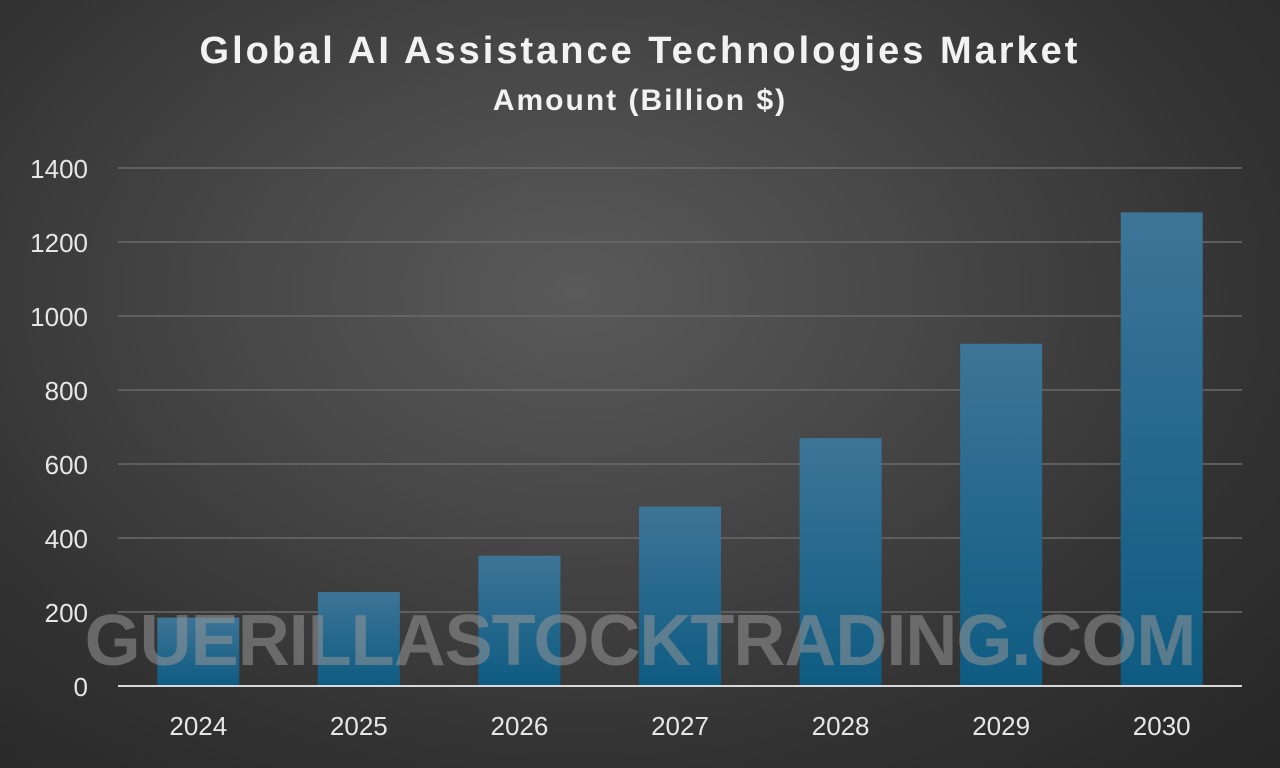  I want to click on y-tick-label: 200, so click(66, 613).